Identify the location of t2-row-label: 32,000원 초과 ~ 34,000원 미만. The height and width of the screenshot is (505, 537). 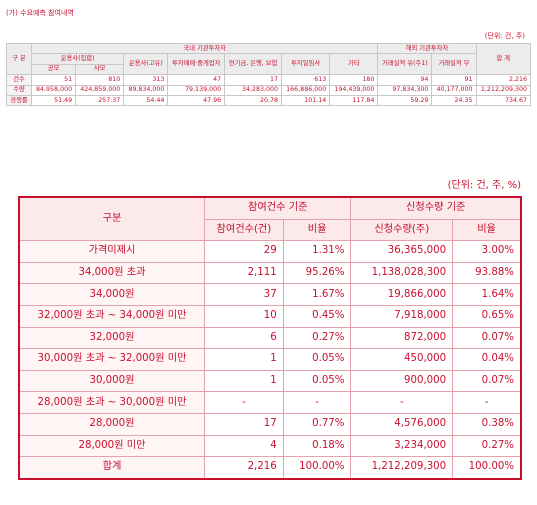
(111, 316).